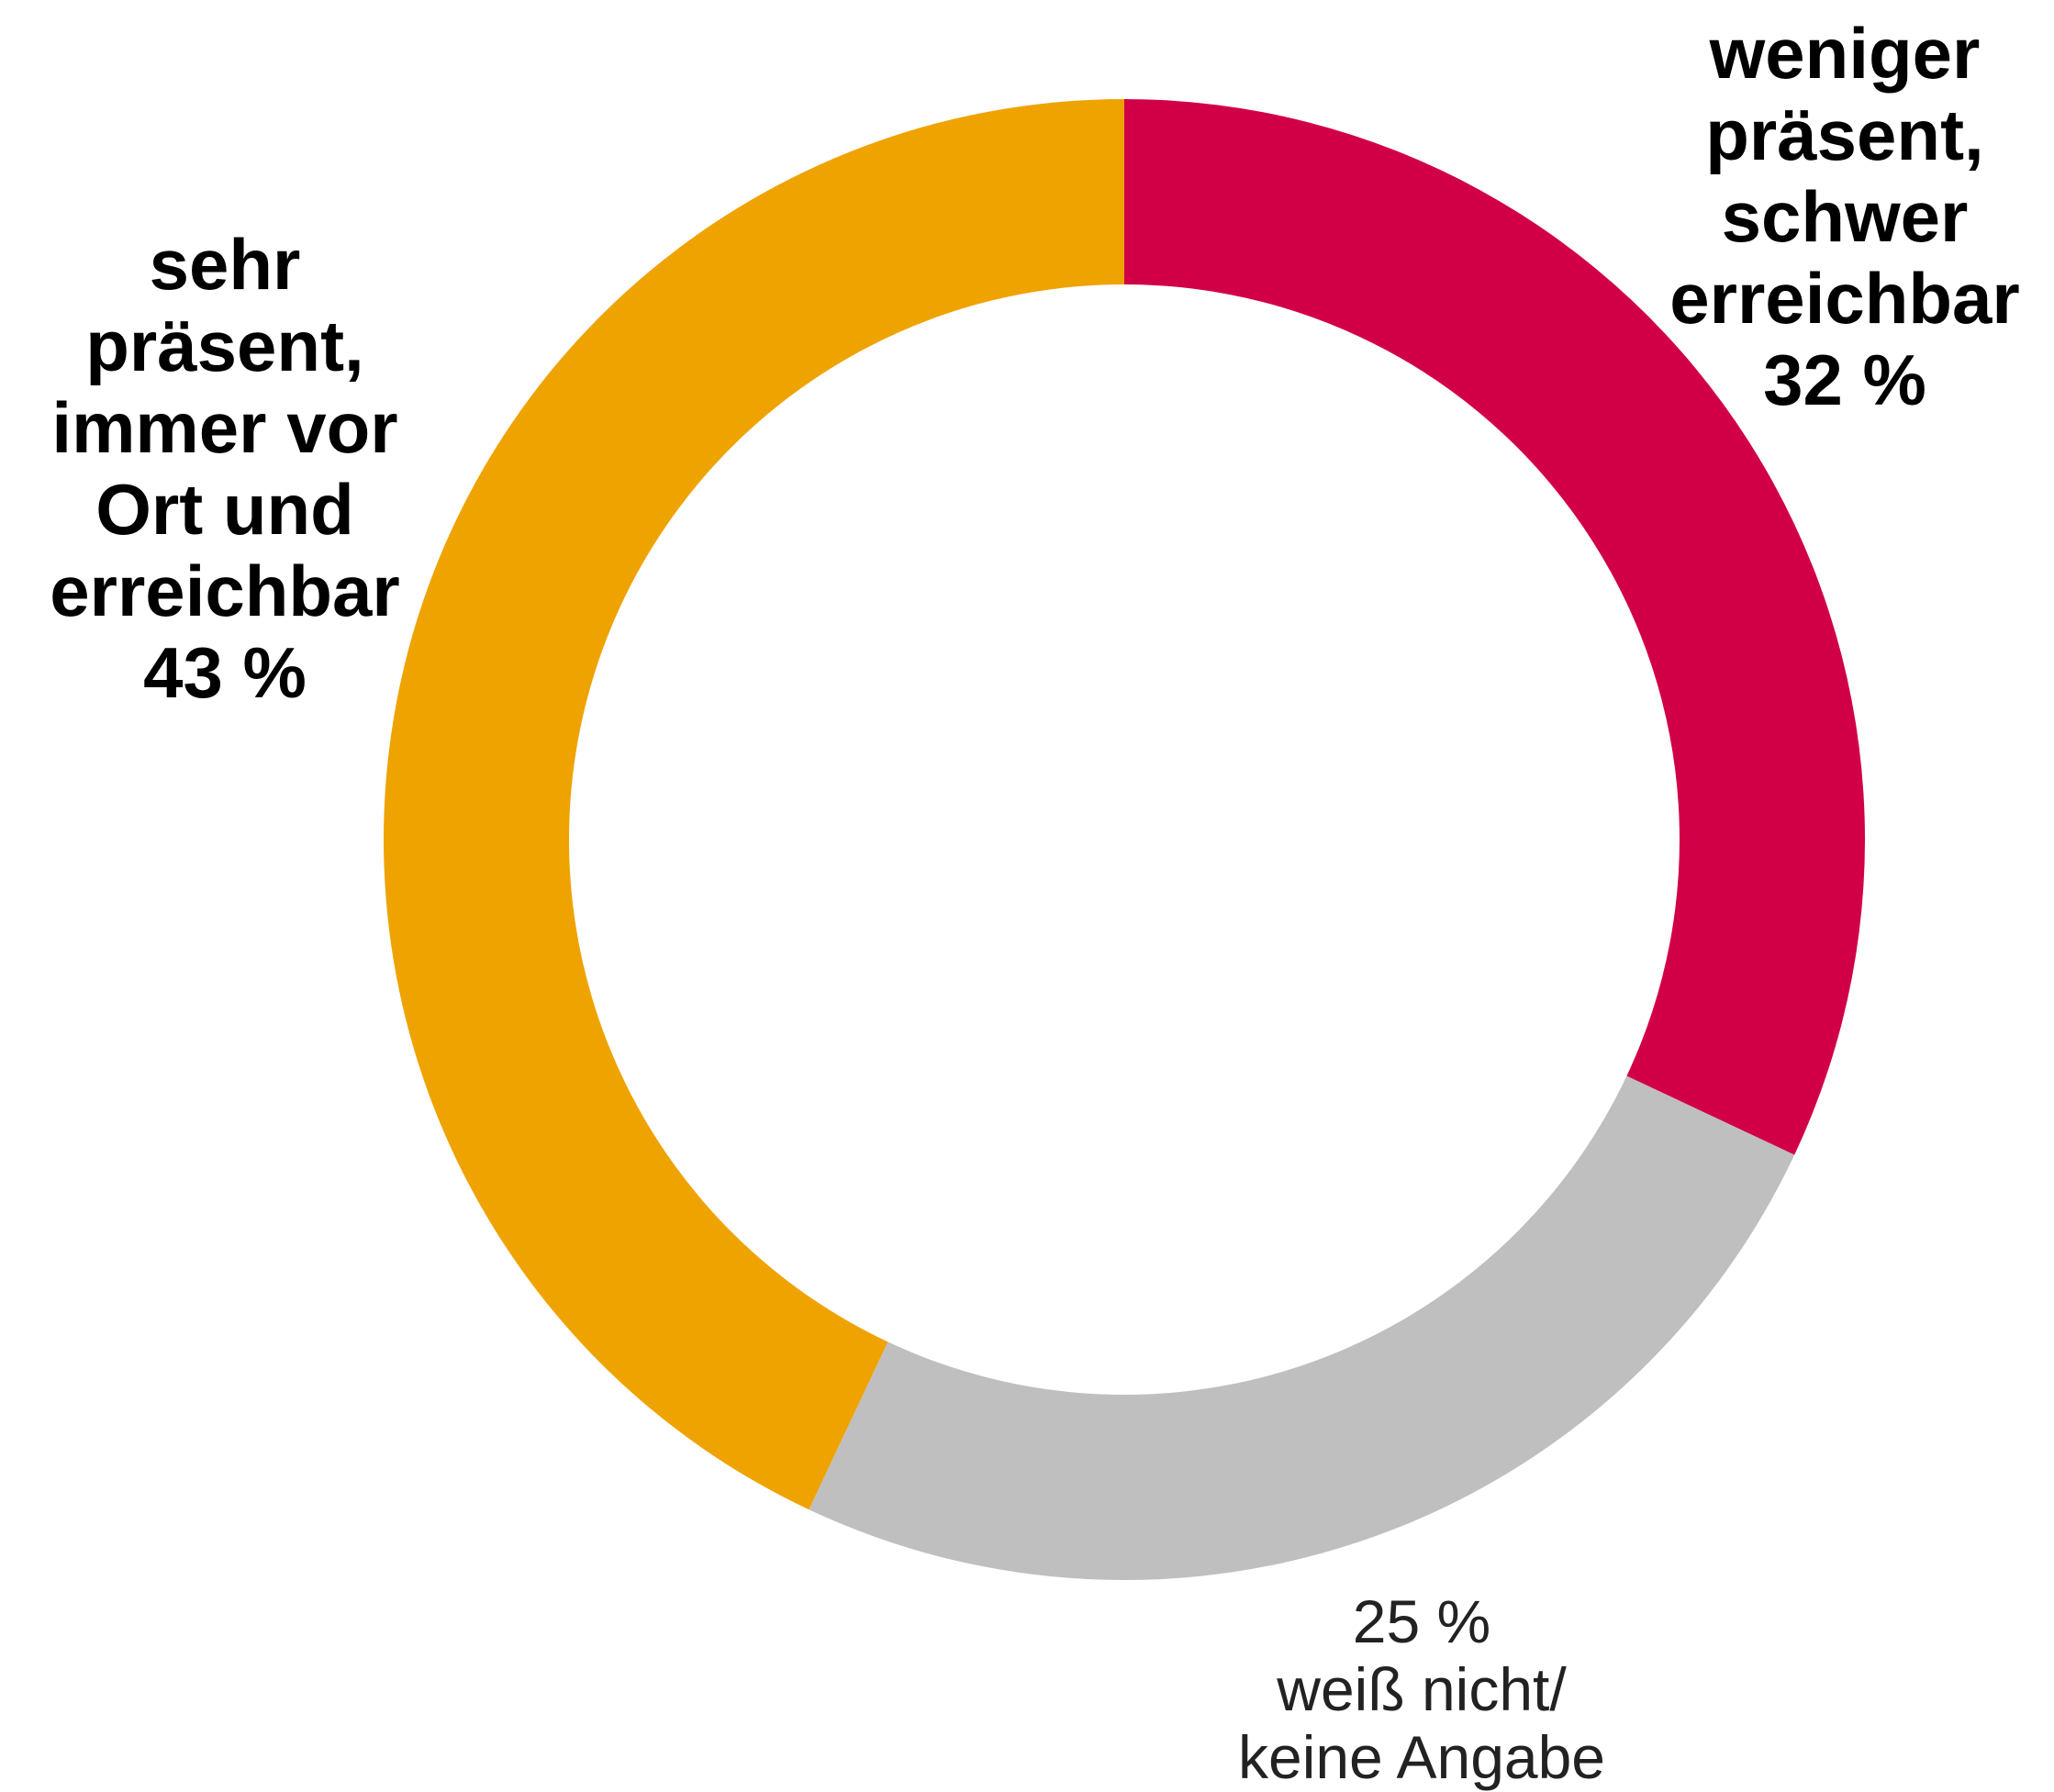 This screenshot has width=2054, height=1792. What do you see at coordinates (225, 672) in the screenshot?
I see `value-label: 43 %` at bounding box center [225, 672].